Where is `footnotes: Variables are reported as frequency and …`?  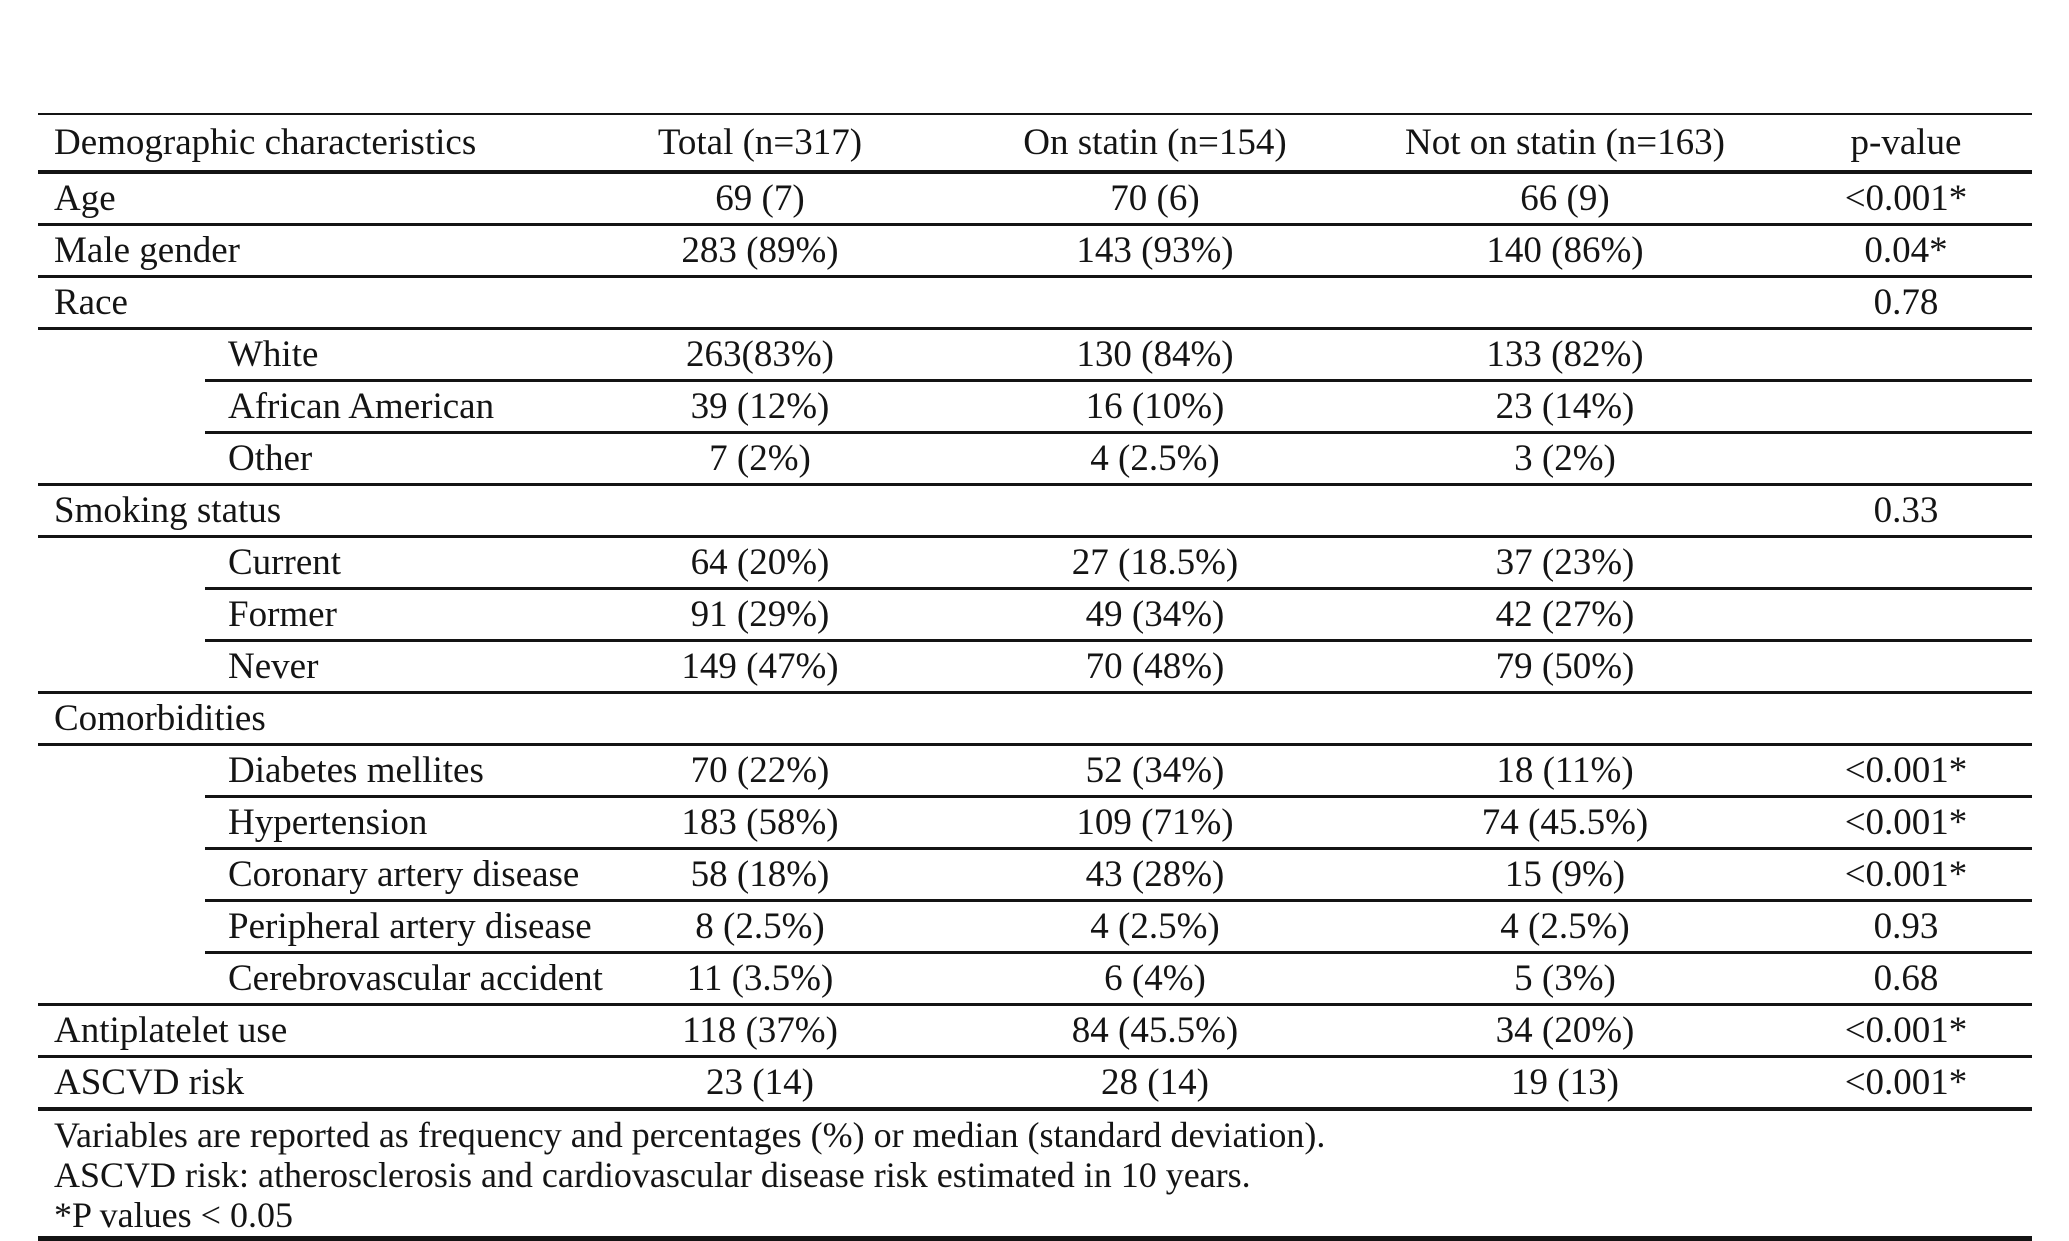 footnotes: Variables are reported as frequency and … is located at coordinates (1035, 1173).